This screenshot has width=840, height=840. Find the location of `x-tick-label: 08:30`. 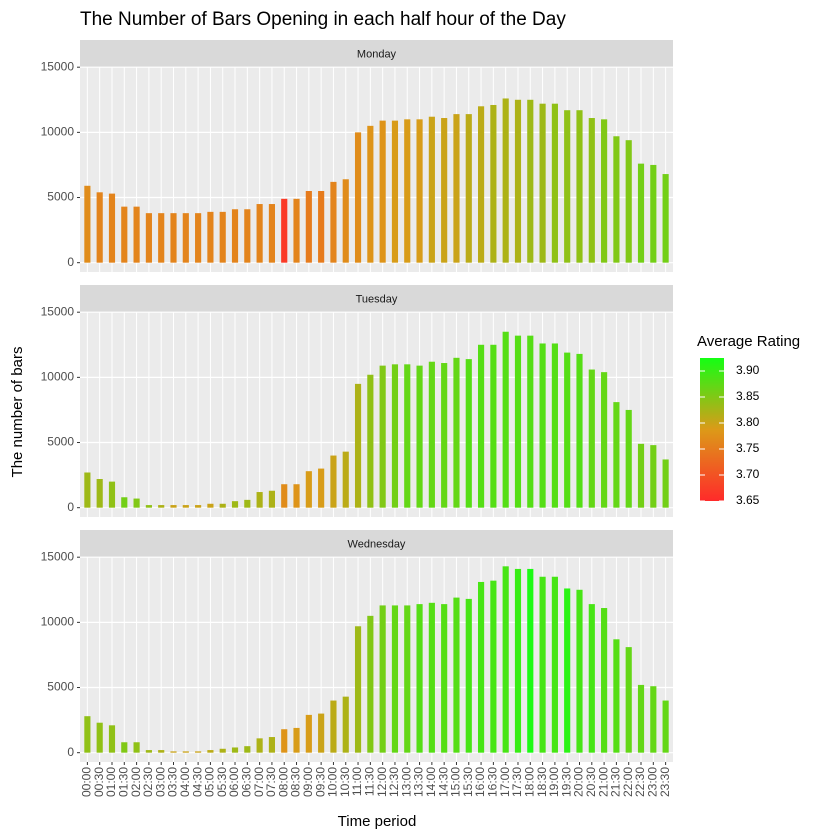

x-tick-label: 08:30 is located at coordinates (296, 782).